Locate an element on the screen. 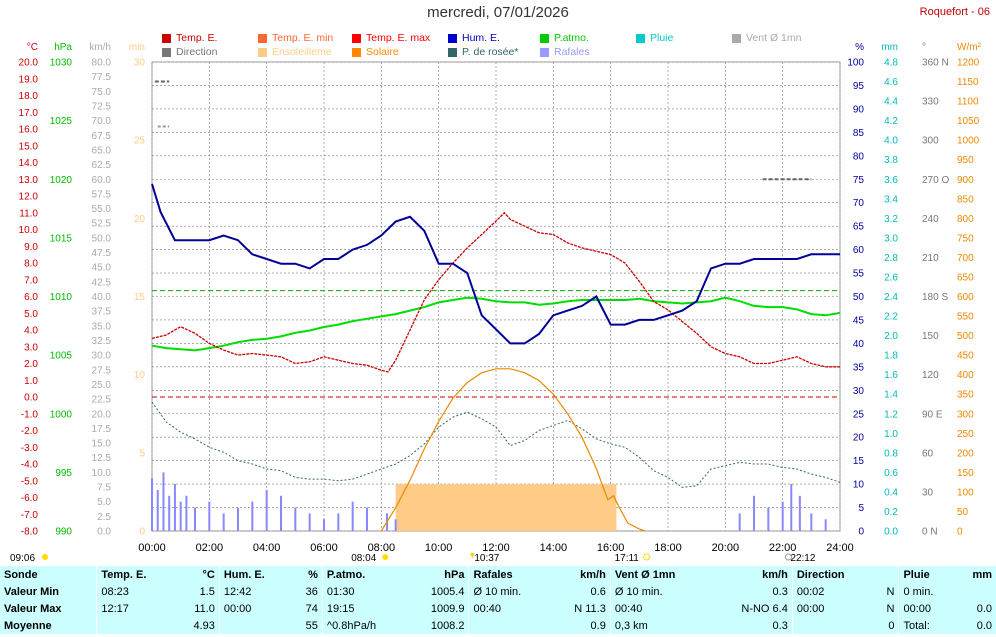 This screenshot has height=637, width=996. solar-axis-tick: 850 is located at coordinates (965, 199).